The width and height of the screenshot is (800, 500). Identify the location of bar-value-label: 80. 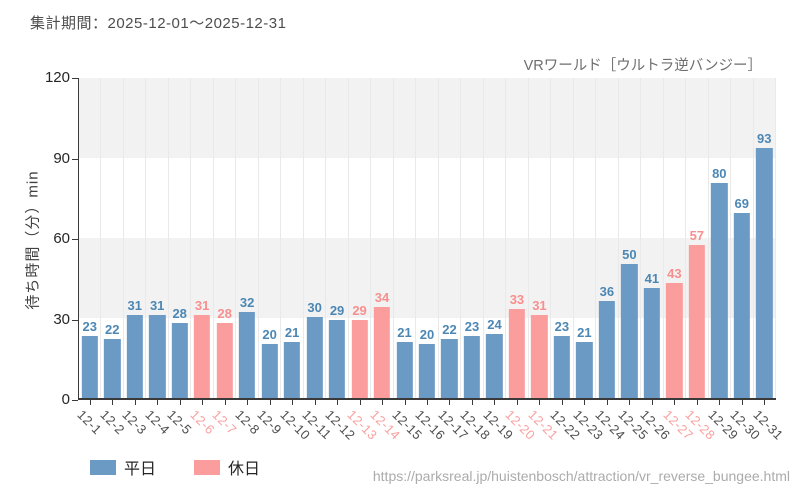
(719, 173).